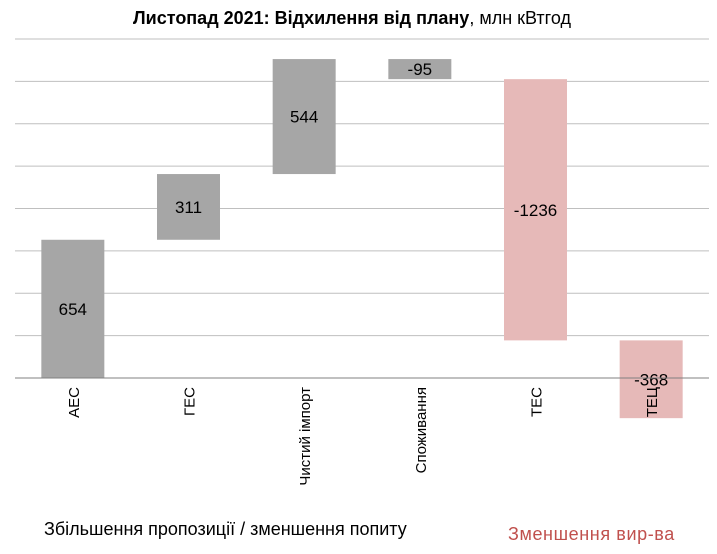 The image size is (717, 554). What do you see at coordinates (74, 402) in the screenshot?
I see `x-tick-label-1: АЕС` at bounding box center [74, 402].